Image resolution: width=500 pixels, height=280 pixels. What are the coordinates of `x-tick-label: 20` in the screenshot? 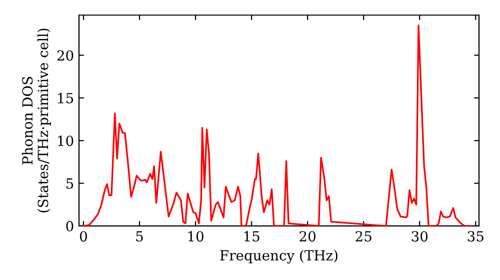 It's located at (308, 236).